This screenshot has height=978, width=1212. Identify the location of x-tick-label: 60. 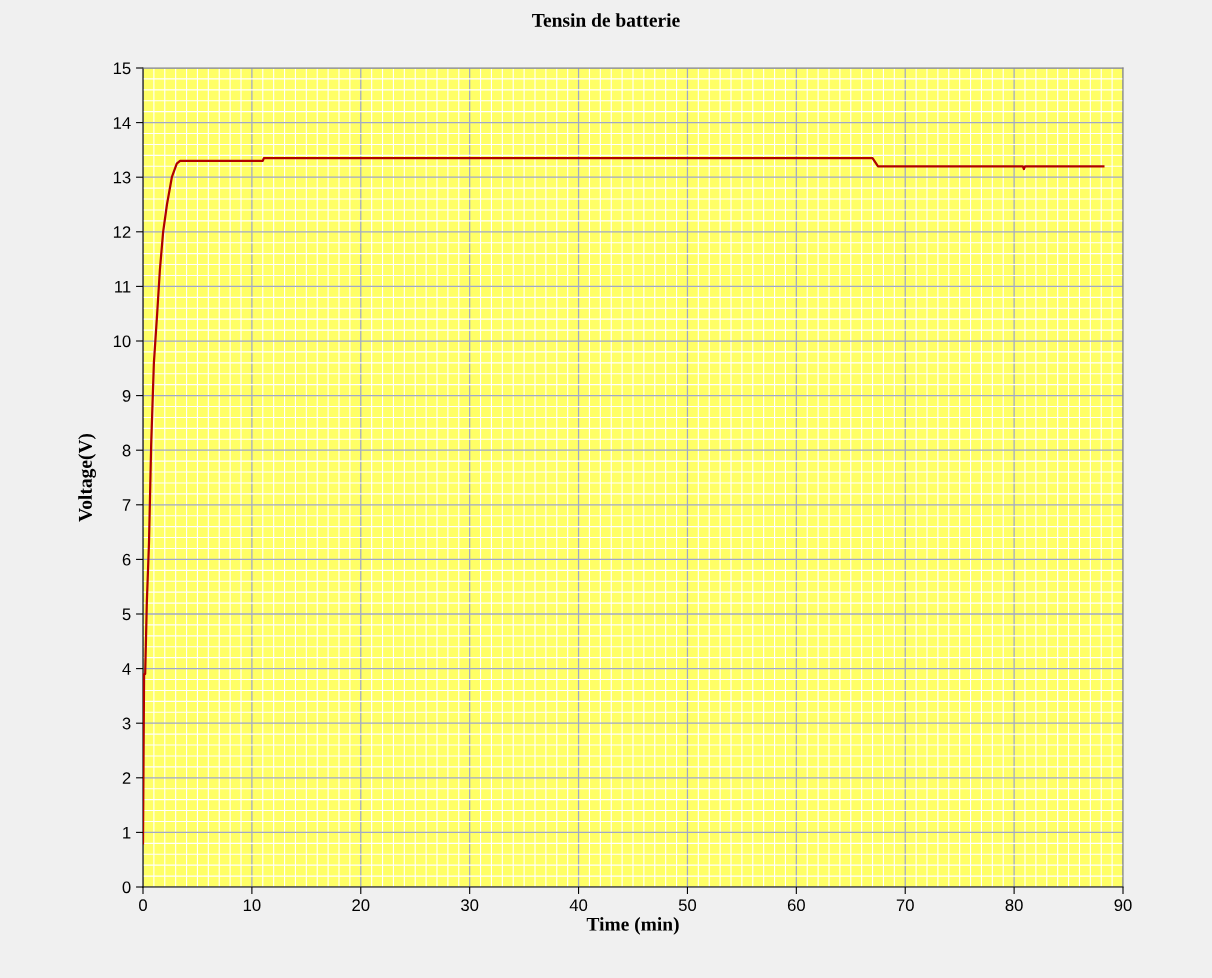
(796, 905).